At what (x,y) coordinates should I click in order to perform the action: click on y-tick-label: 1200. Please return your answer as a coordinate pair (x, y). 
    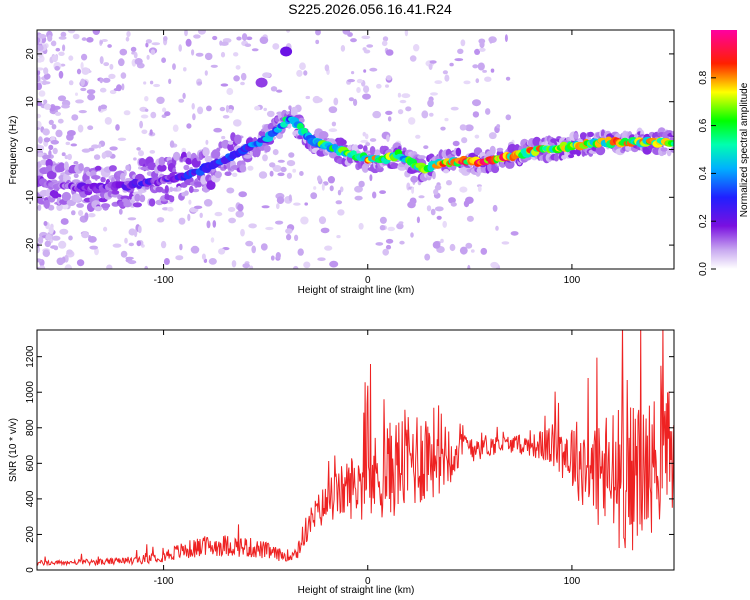
    Looking at the image, I should click on (30, 356).